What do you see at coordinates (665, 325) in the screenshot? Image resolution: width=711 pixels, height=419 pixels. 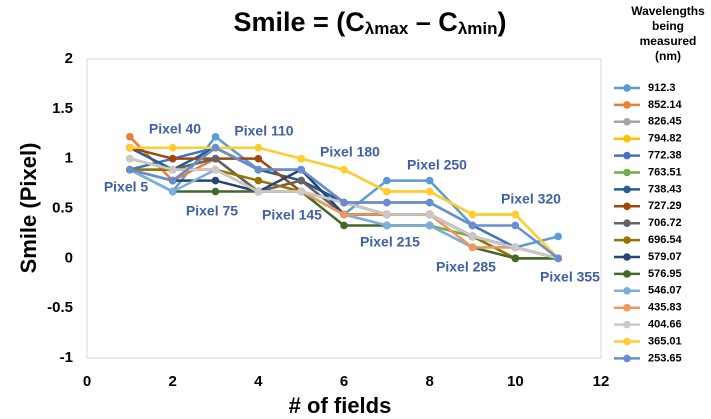 I see `legend-label: 404.66` at bounding box center [665, 325].